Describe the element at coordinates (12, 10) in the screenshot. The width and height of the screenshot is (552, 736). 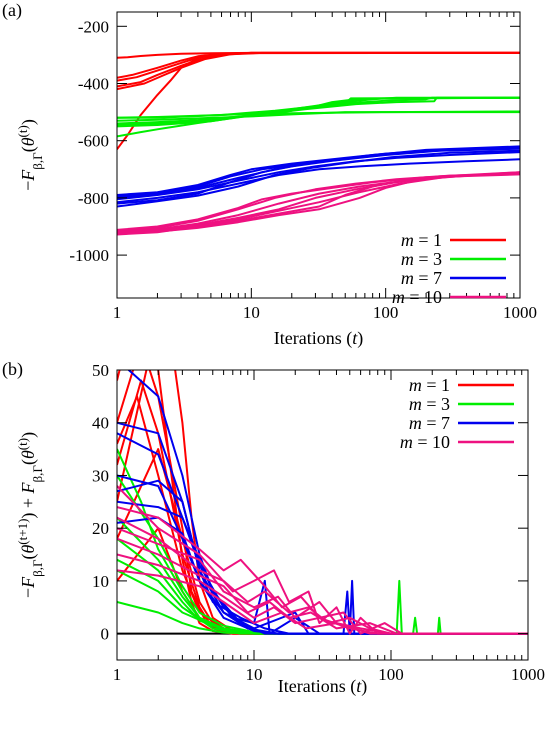
I see `panel-label: (a)` at that location.